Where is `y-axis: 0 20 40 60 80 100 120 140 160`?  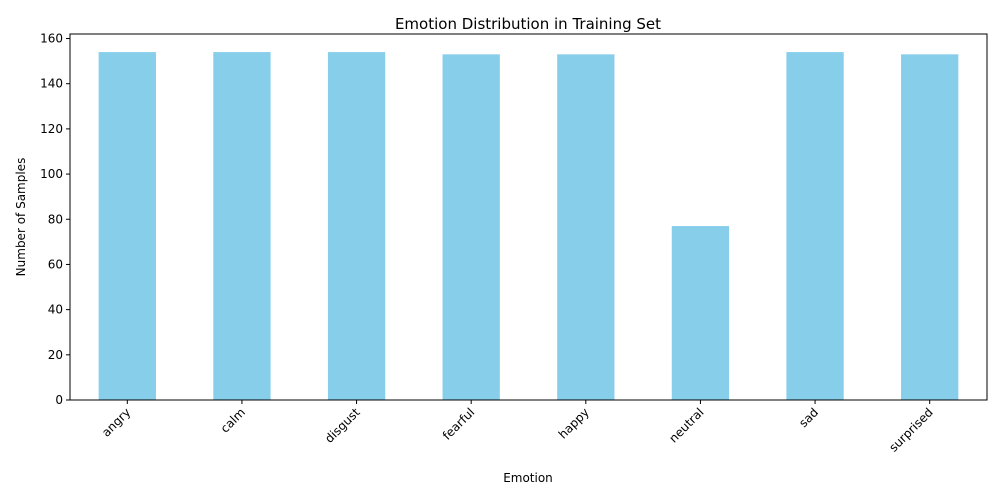
y-axis: 0 20 40 60 80 100 120 140 160 is located at coordinates (55, 219).